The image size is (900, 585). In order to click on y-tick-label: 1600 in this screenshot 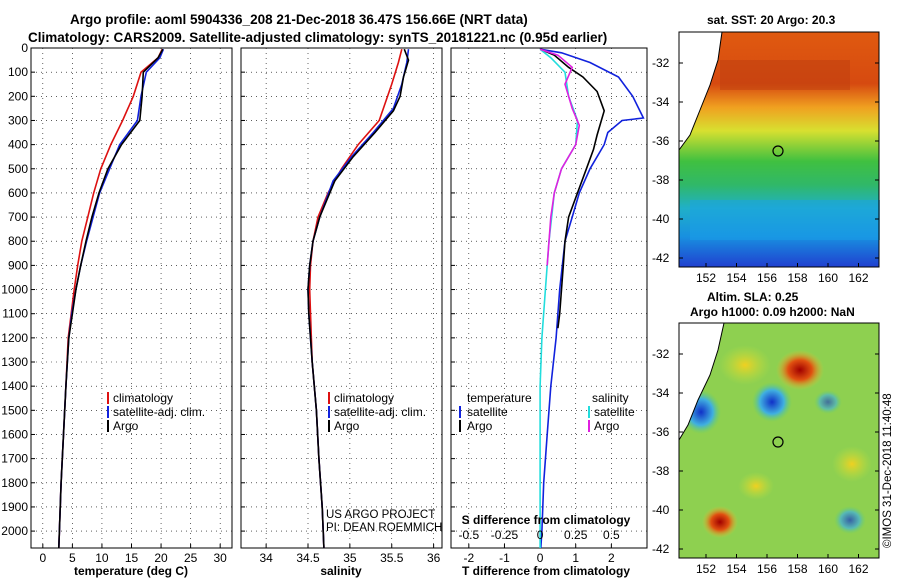, I will do `click(14, 434)`.